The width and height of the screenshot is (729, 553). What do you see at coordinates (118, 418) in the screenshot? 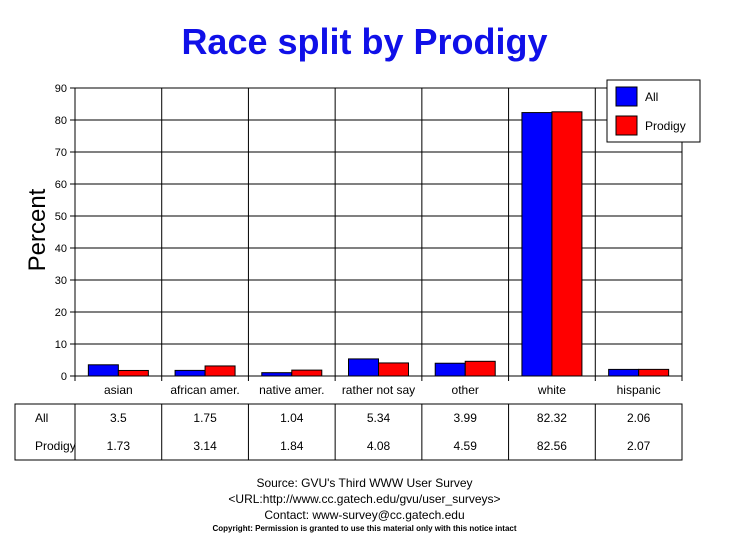
I see `data-table-value: 3.5` at bounding box center [118, 418].